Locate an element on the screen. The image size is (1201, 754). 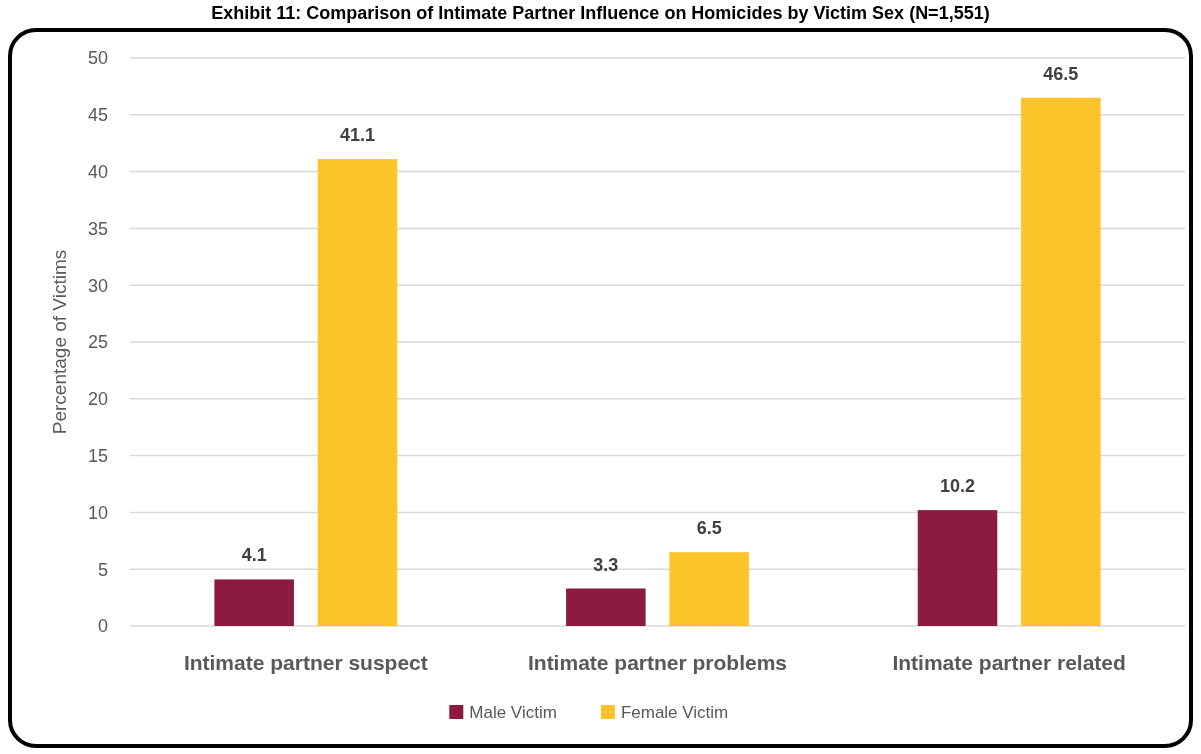
y-tick-label: 5 is located at coordinates (102, 569).